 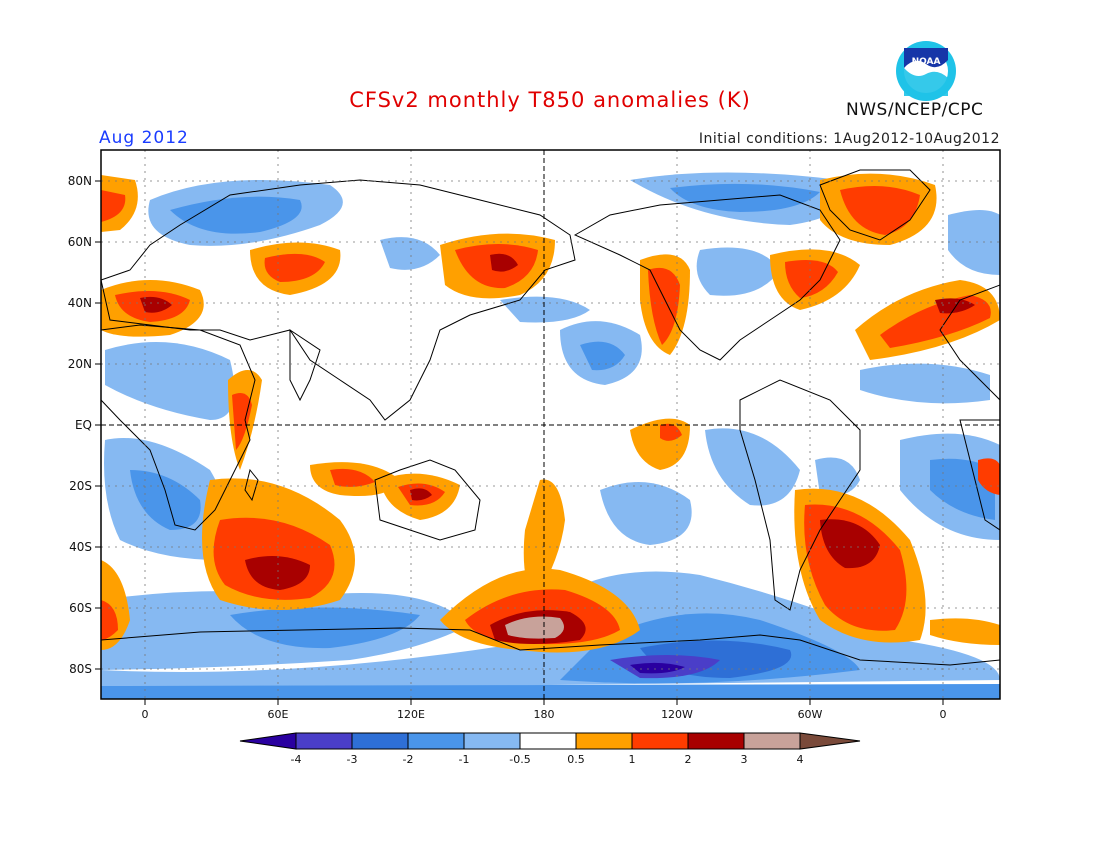 What do you see at coordinates (688, 759) in the screenshot?
I see `legend-label: 2` at bounding box center [688, 759].